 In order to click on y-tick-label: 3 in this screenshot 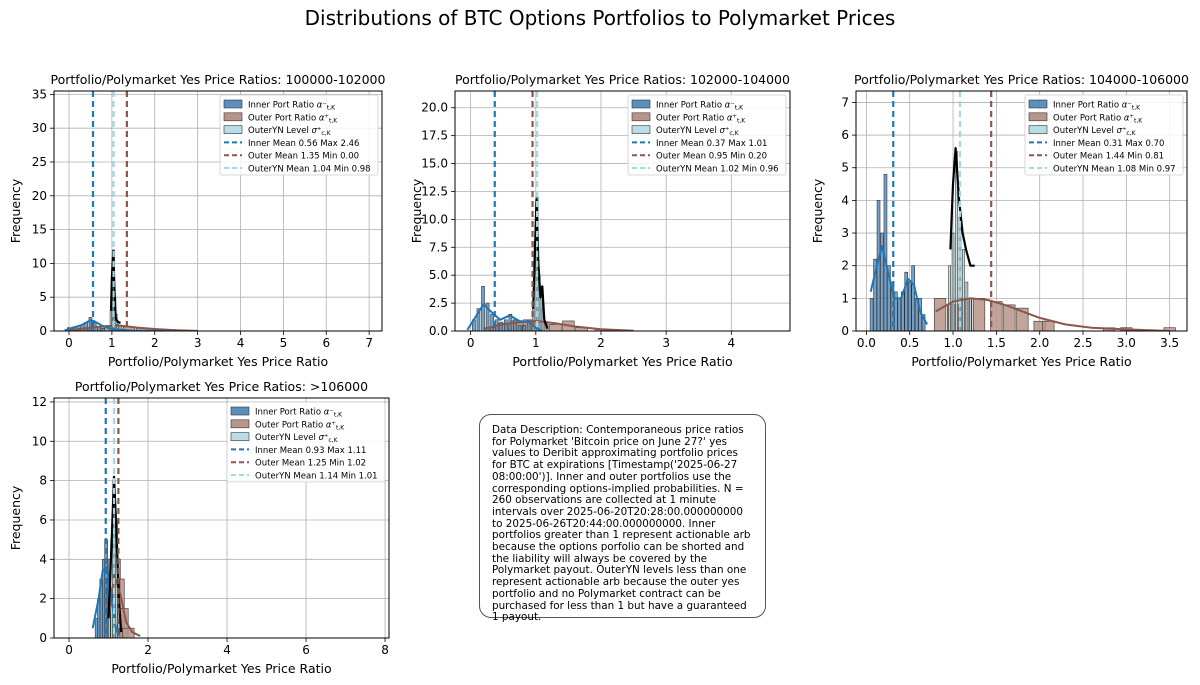, I will do `click(845, 233)`.